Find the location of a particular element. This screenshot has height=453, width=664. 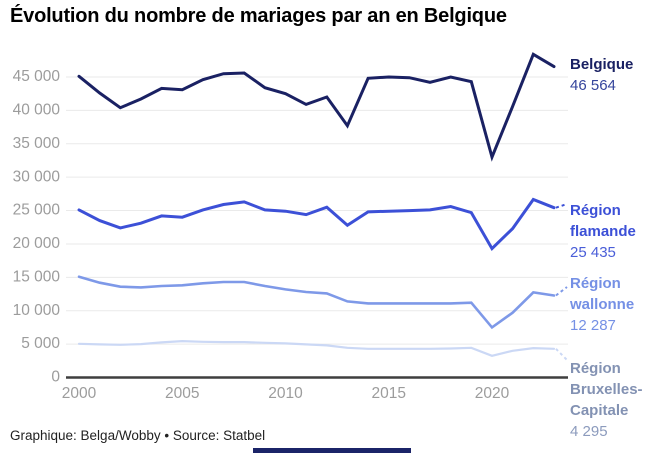

series-name: Région flamande is located at coordinates (603, 221).